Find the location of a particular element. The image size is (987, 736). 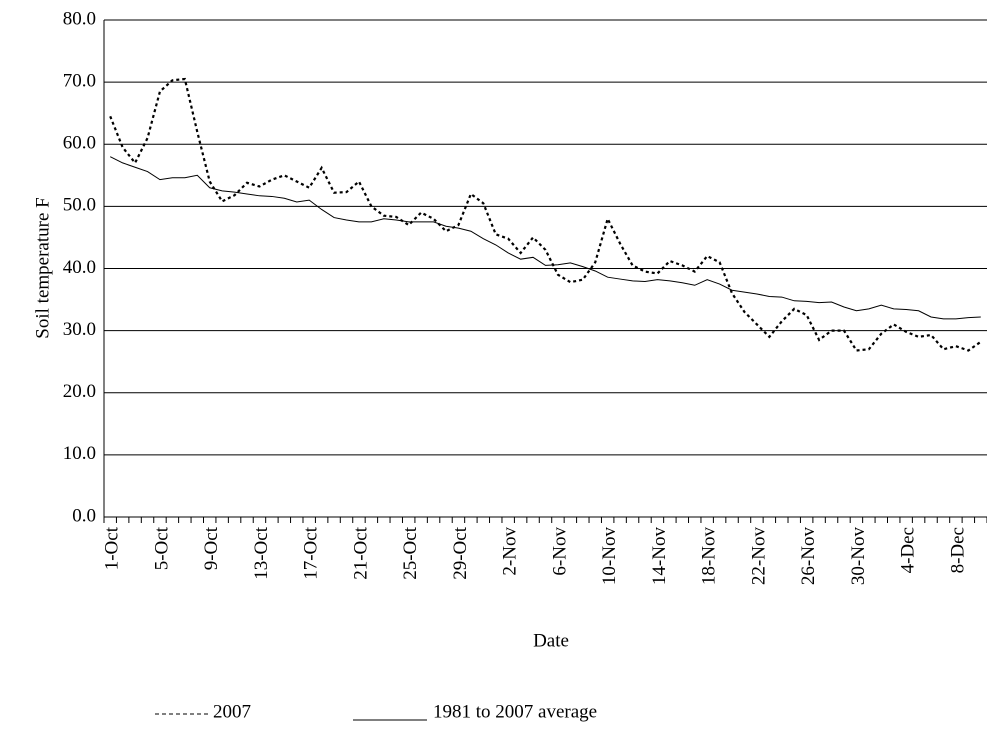

x-tick-label: 1-Oct is located at coordinates (112, 548).